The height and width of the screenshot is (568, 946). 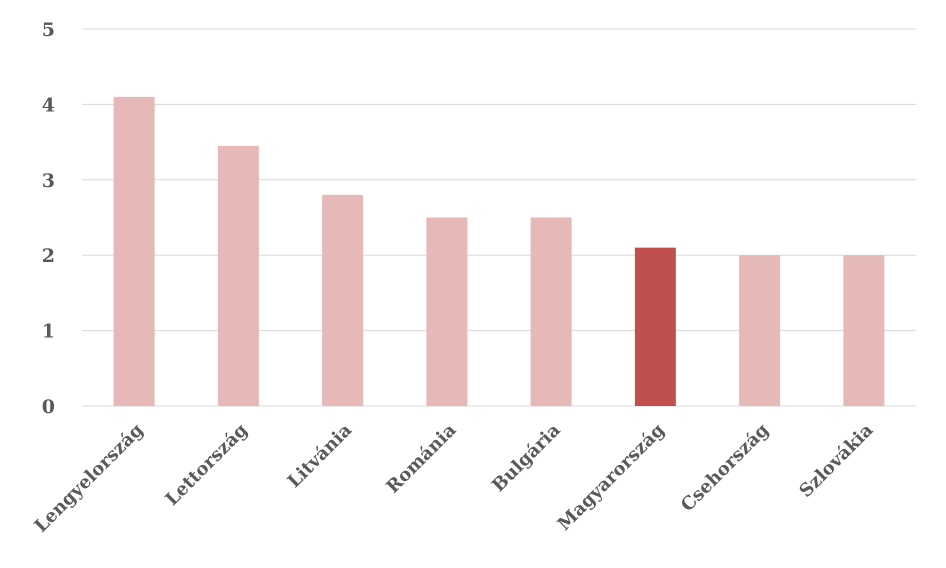 I want to click on y-axis-tick-labels: 0 1 2 3 4 5, so click(x=48, y=218).